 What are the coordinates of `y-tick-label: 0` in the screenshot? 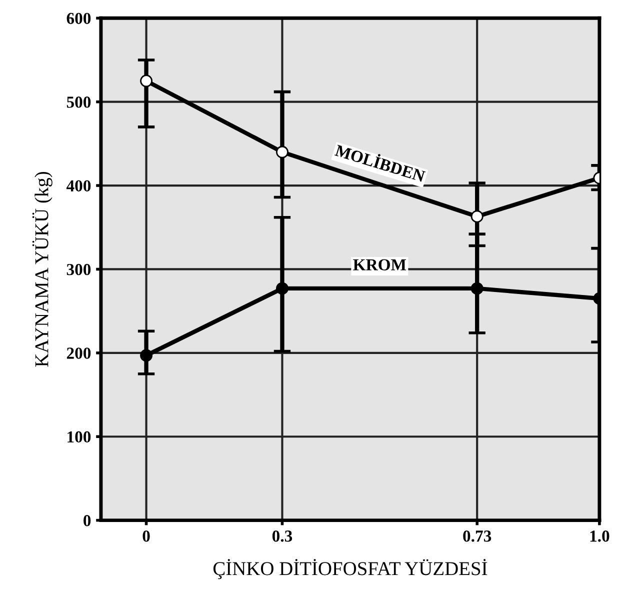 It's located at (87, 520).